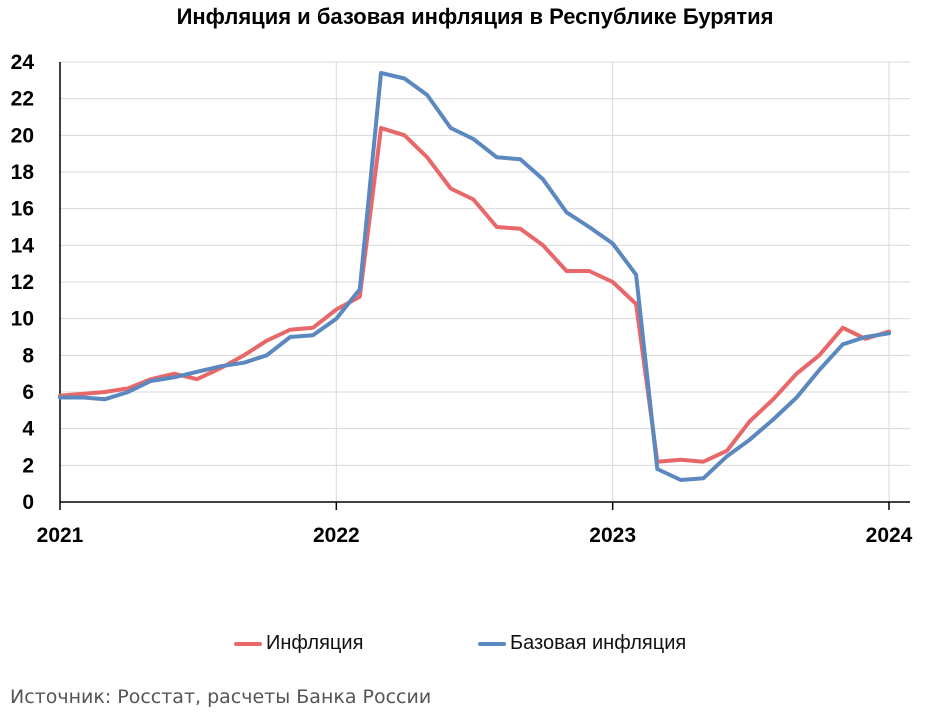  Describe the element at coordinates (23, 172) in the screenshot. I see `y-tick-label: 18` at that location.